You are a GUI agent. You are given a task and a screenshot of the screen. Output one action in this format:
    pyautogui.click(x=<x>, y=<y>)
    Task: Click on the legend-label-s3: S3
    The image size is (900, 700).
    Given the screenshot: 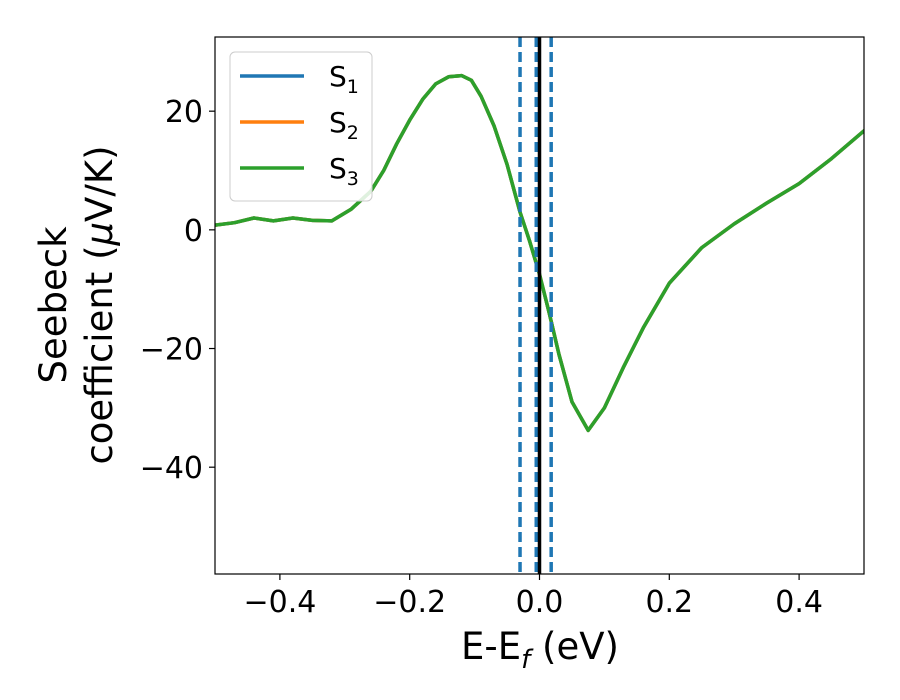 What is the action you would take?
    pyautogui.click(x=344, y=171)
    